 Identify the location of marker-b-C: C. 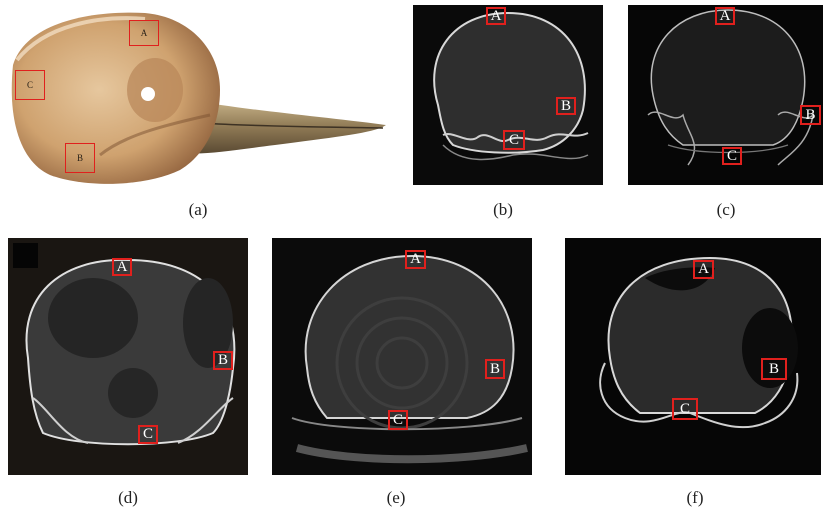
(514, 140).